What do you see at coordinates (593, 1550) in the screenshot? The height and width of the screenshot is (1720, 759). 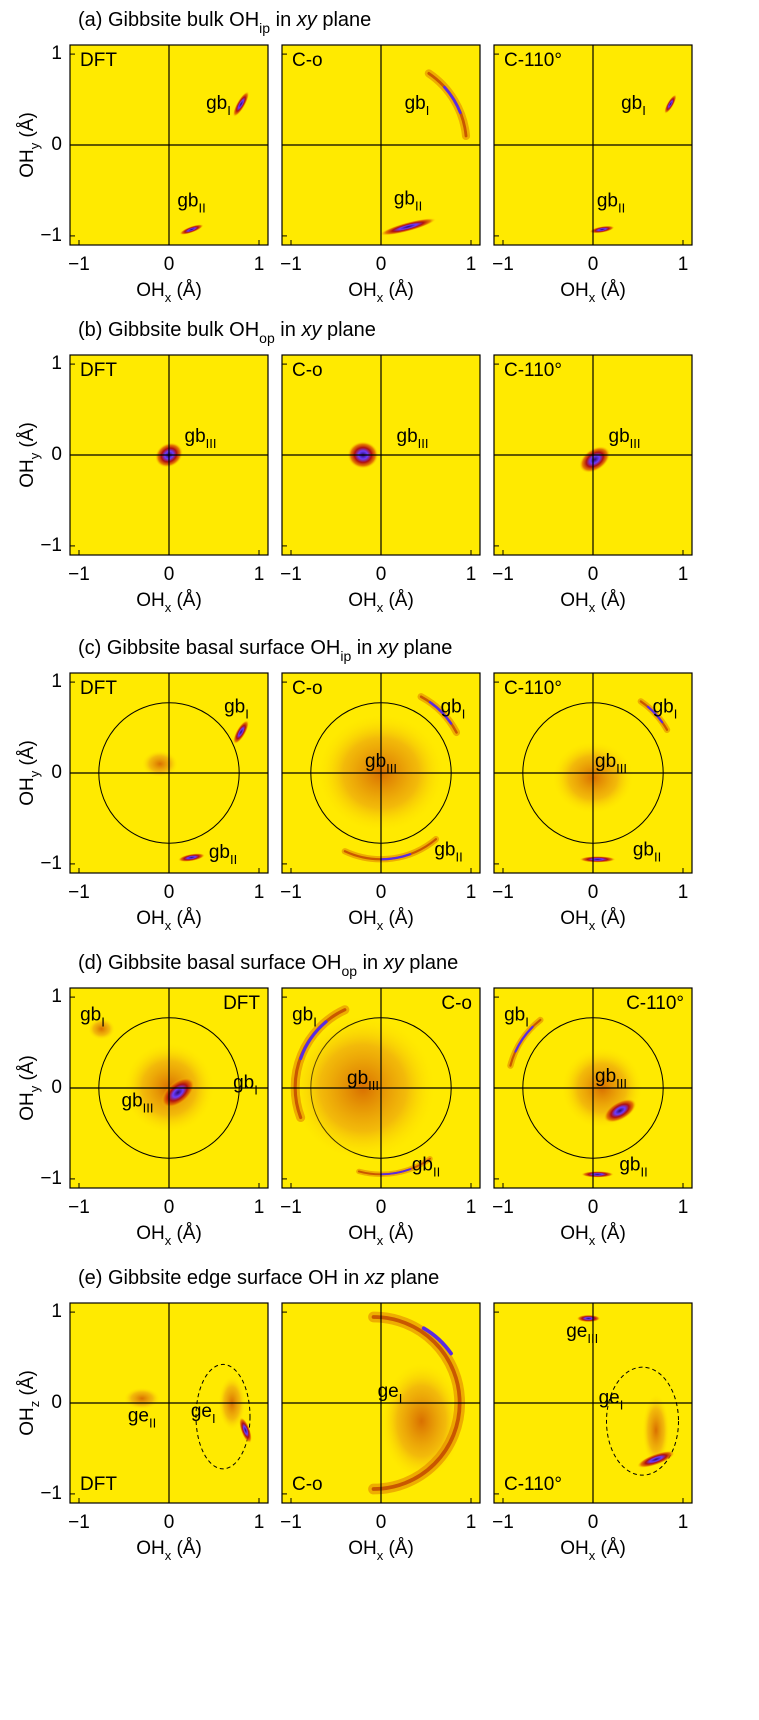 I see `x-axis-label: OHx (Å)` at bounding box center [593, 1550].